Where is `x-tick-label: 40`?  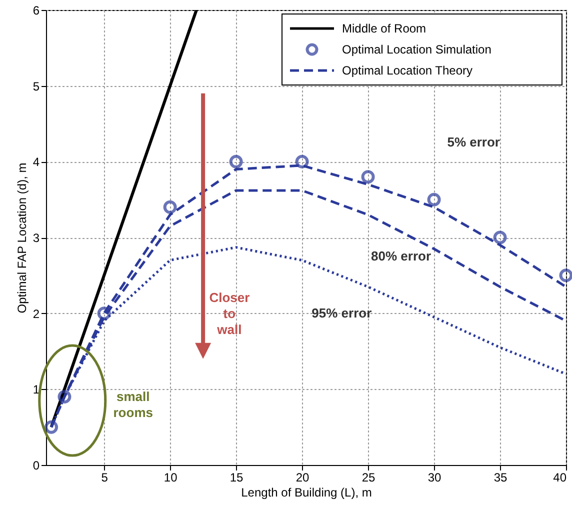
x-tick-label: 40 is located at coordinates (560, 477).